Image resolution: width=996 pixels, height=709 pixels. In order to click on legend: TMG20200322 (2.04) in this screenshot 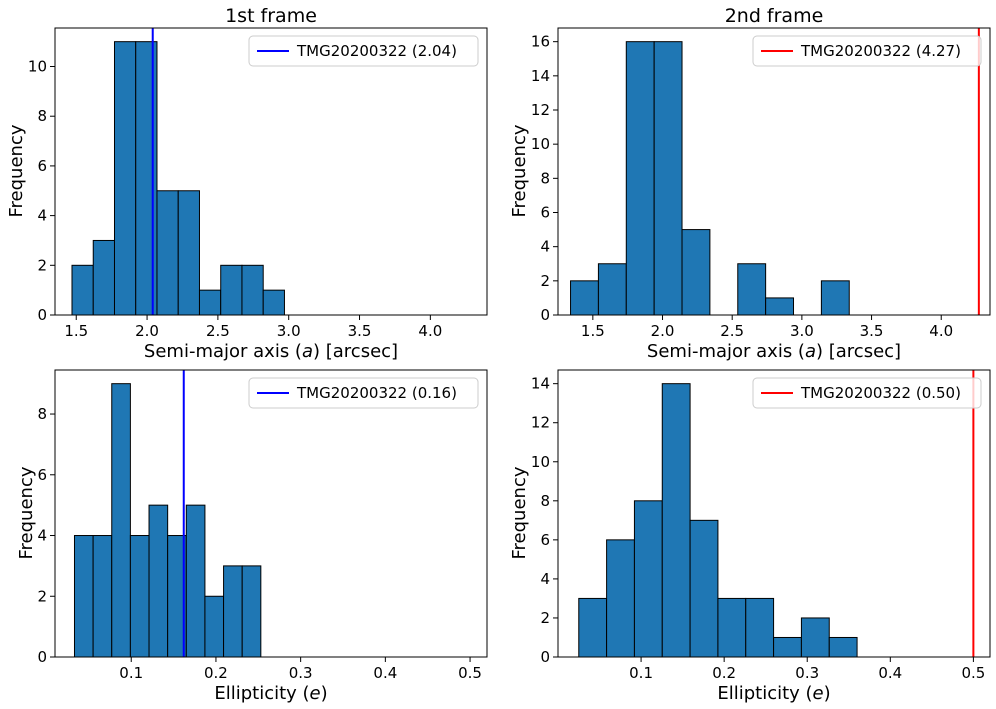, I will do `click(363, 51)`.